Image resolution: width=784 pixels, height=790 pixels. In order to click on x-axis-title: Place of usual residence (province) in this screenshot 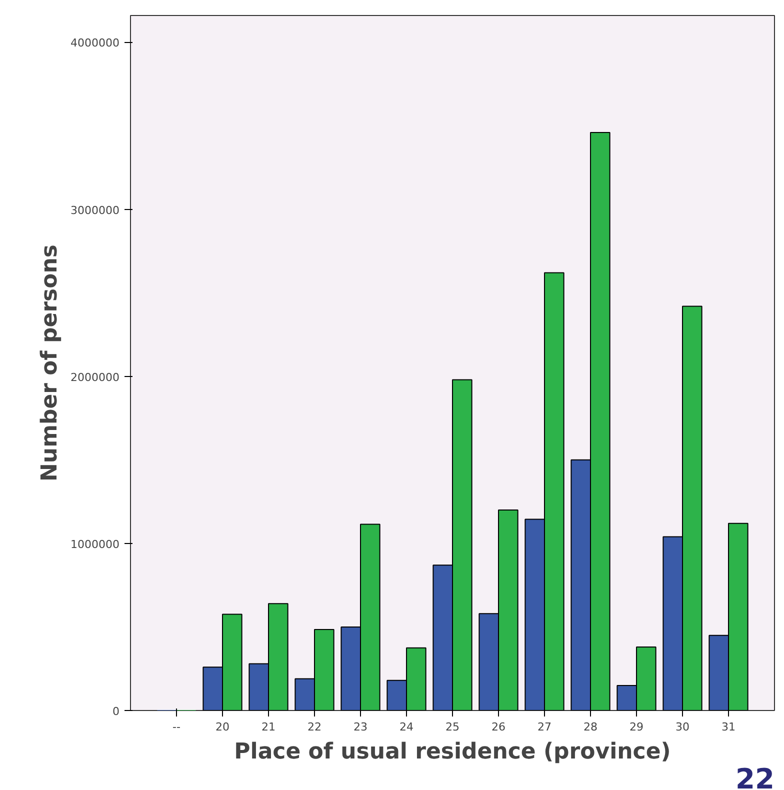, I will do `click(452, 752)`.